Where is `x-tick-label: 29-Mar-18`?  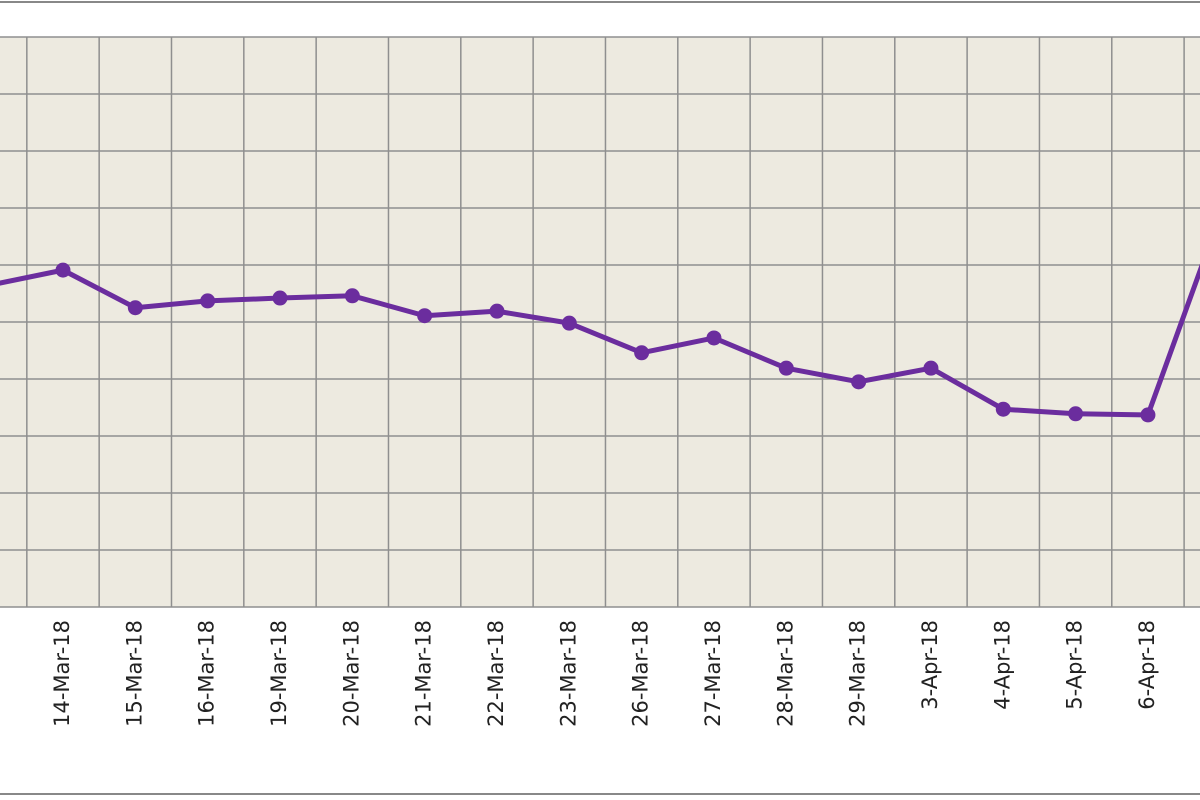
x-tick-label: 29-Mar-18 is located at coordinates (858, 673).